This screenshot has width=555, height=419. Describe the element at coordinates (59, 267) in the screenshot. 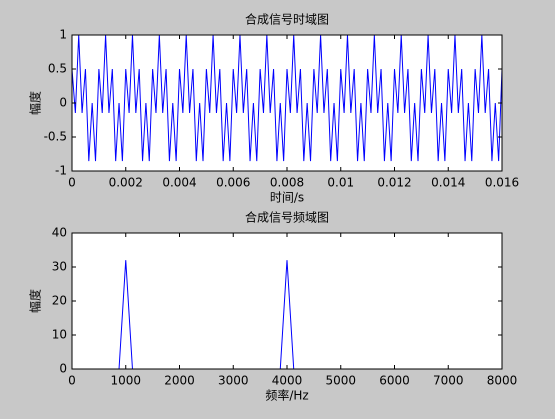

I see `y-tick-label: 30` at that location.